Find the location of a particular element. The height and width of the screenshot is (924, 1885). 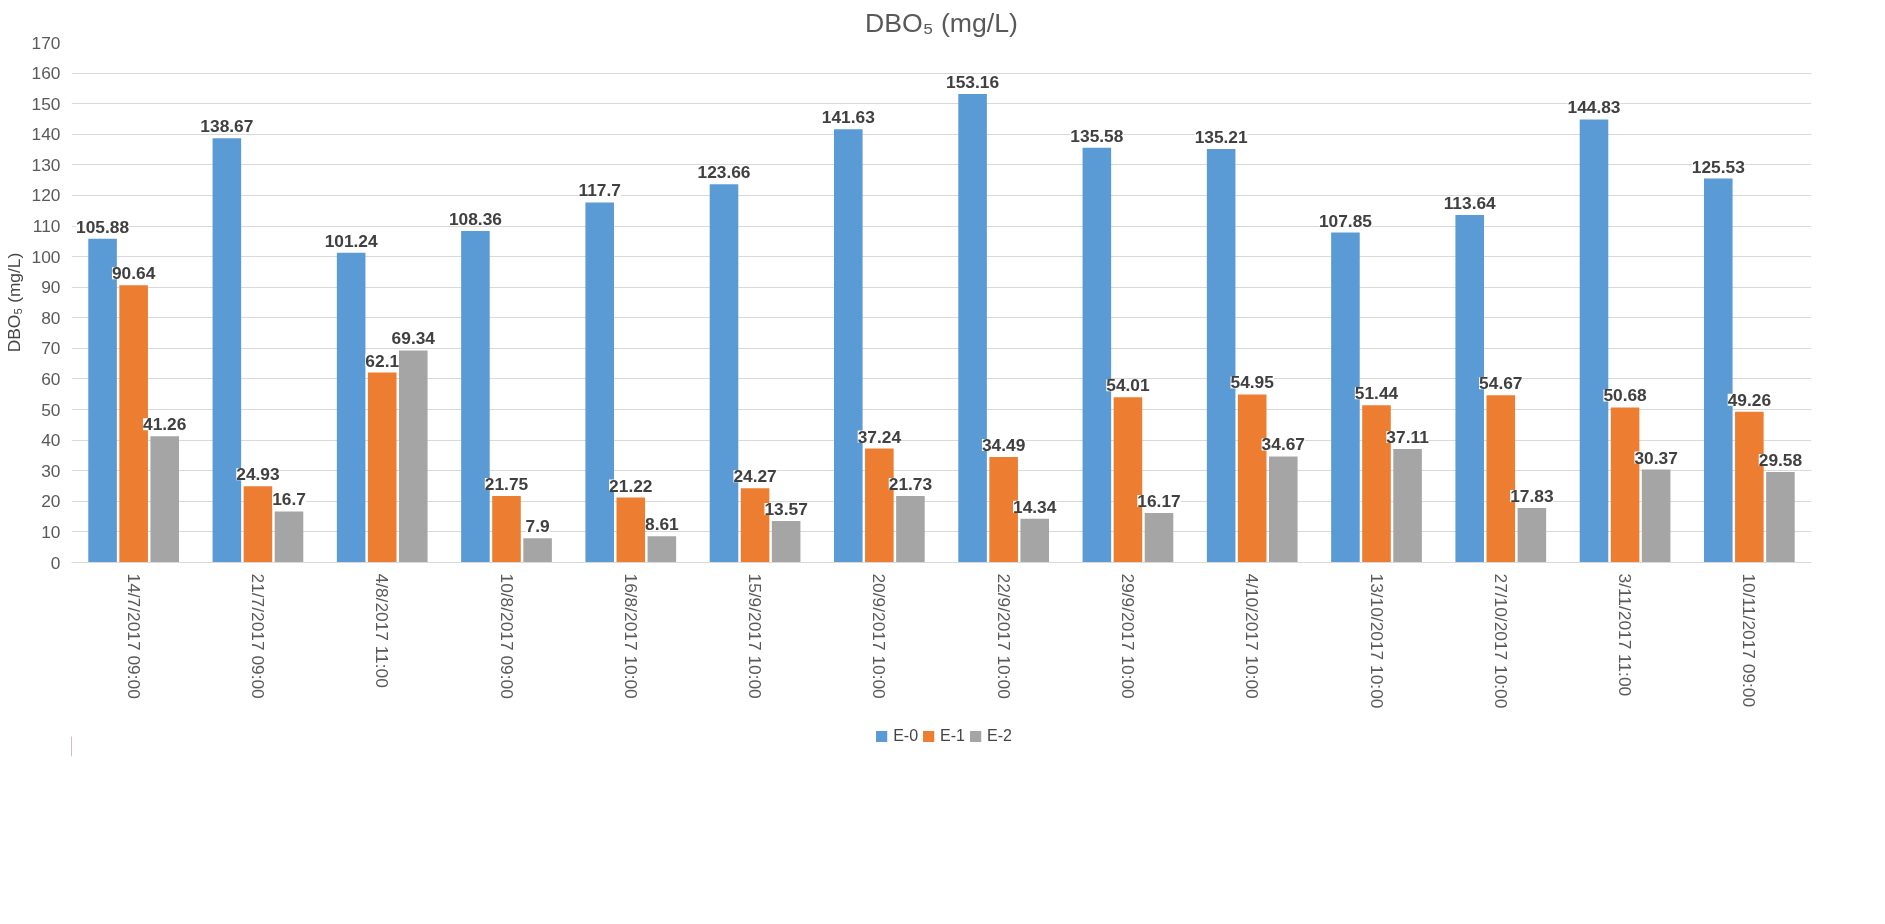

y-tick-label: 100 is located at coordinates (46, 256).